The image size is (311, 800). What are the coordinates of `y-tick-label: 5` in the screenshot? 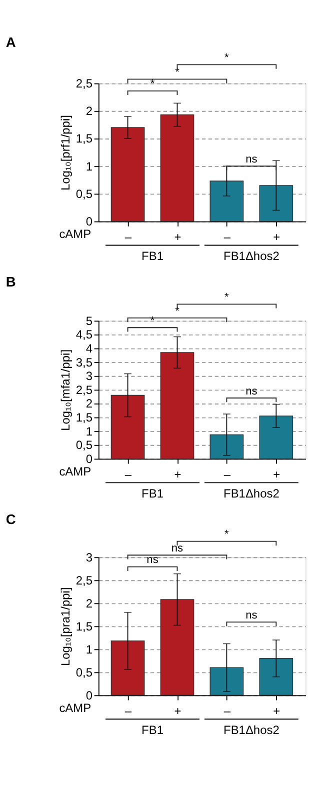 It's located at (89, 321).